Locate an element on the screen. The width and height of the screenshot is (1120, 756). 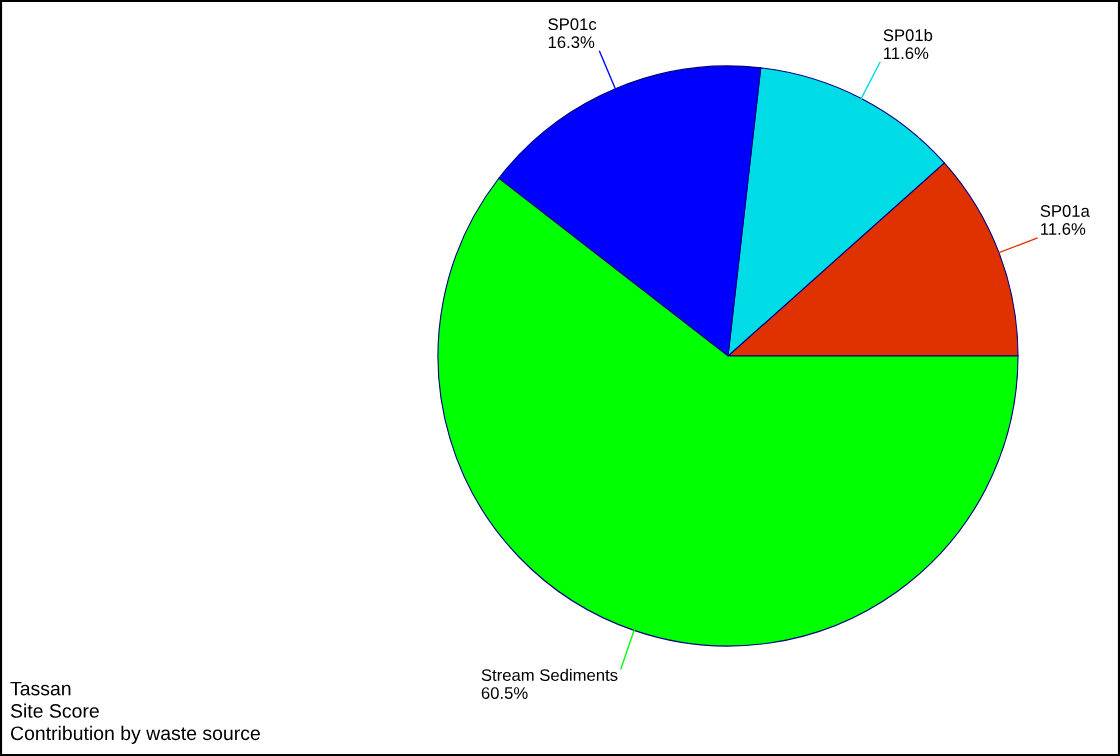
text: Contribution by waste source is located at coordinates (135, 734).